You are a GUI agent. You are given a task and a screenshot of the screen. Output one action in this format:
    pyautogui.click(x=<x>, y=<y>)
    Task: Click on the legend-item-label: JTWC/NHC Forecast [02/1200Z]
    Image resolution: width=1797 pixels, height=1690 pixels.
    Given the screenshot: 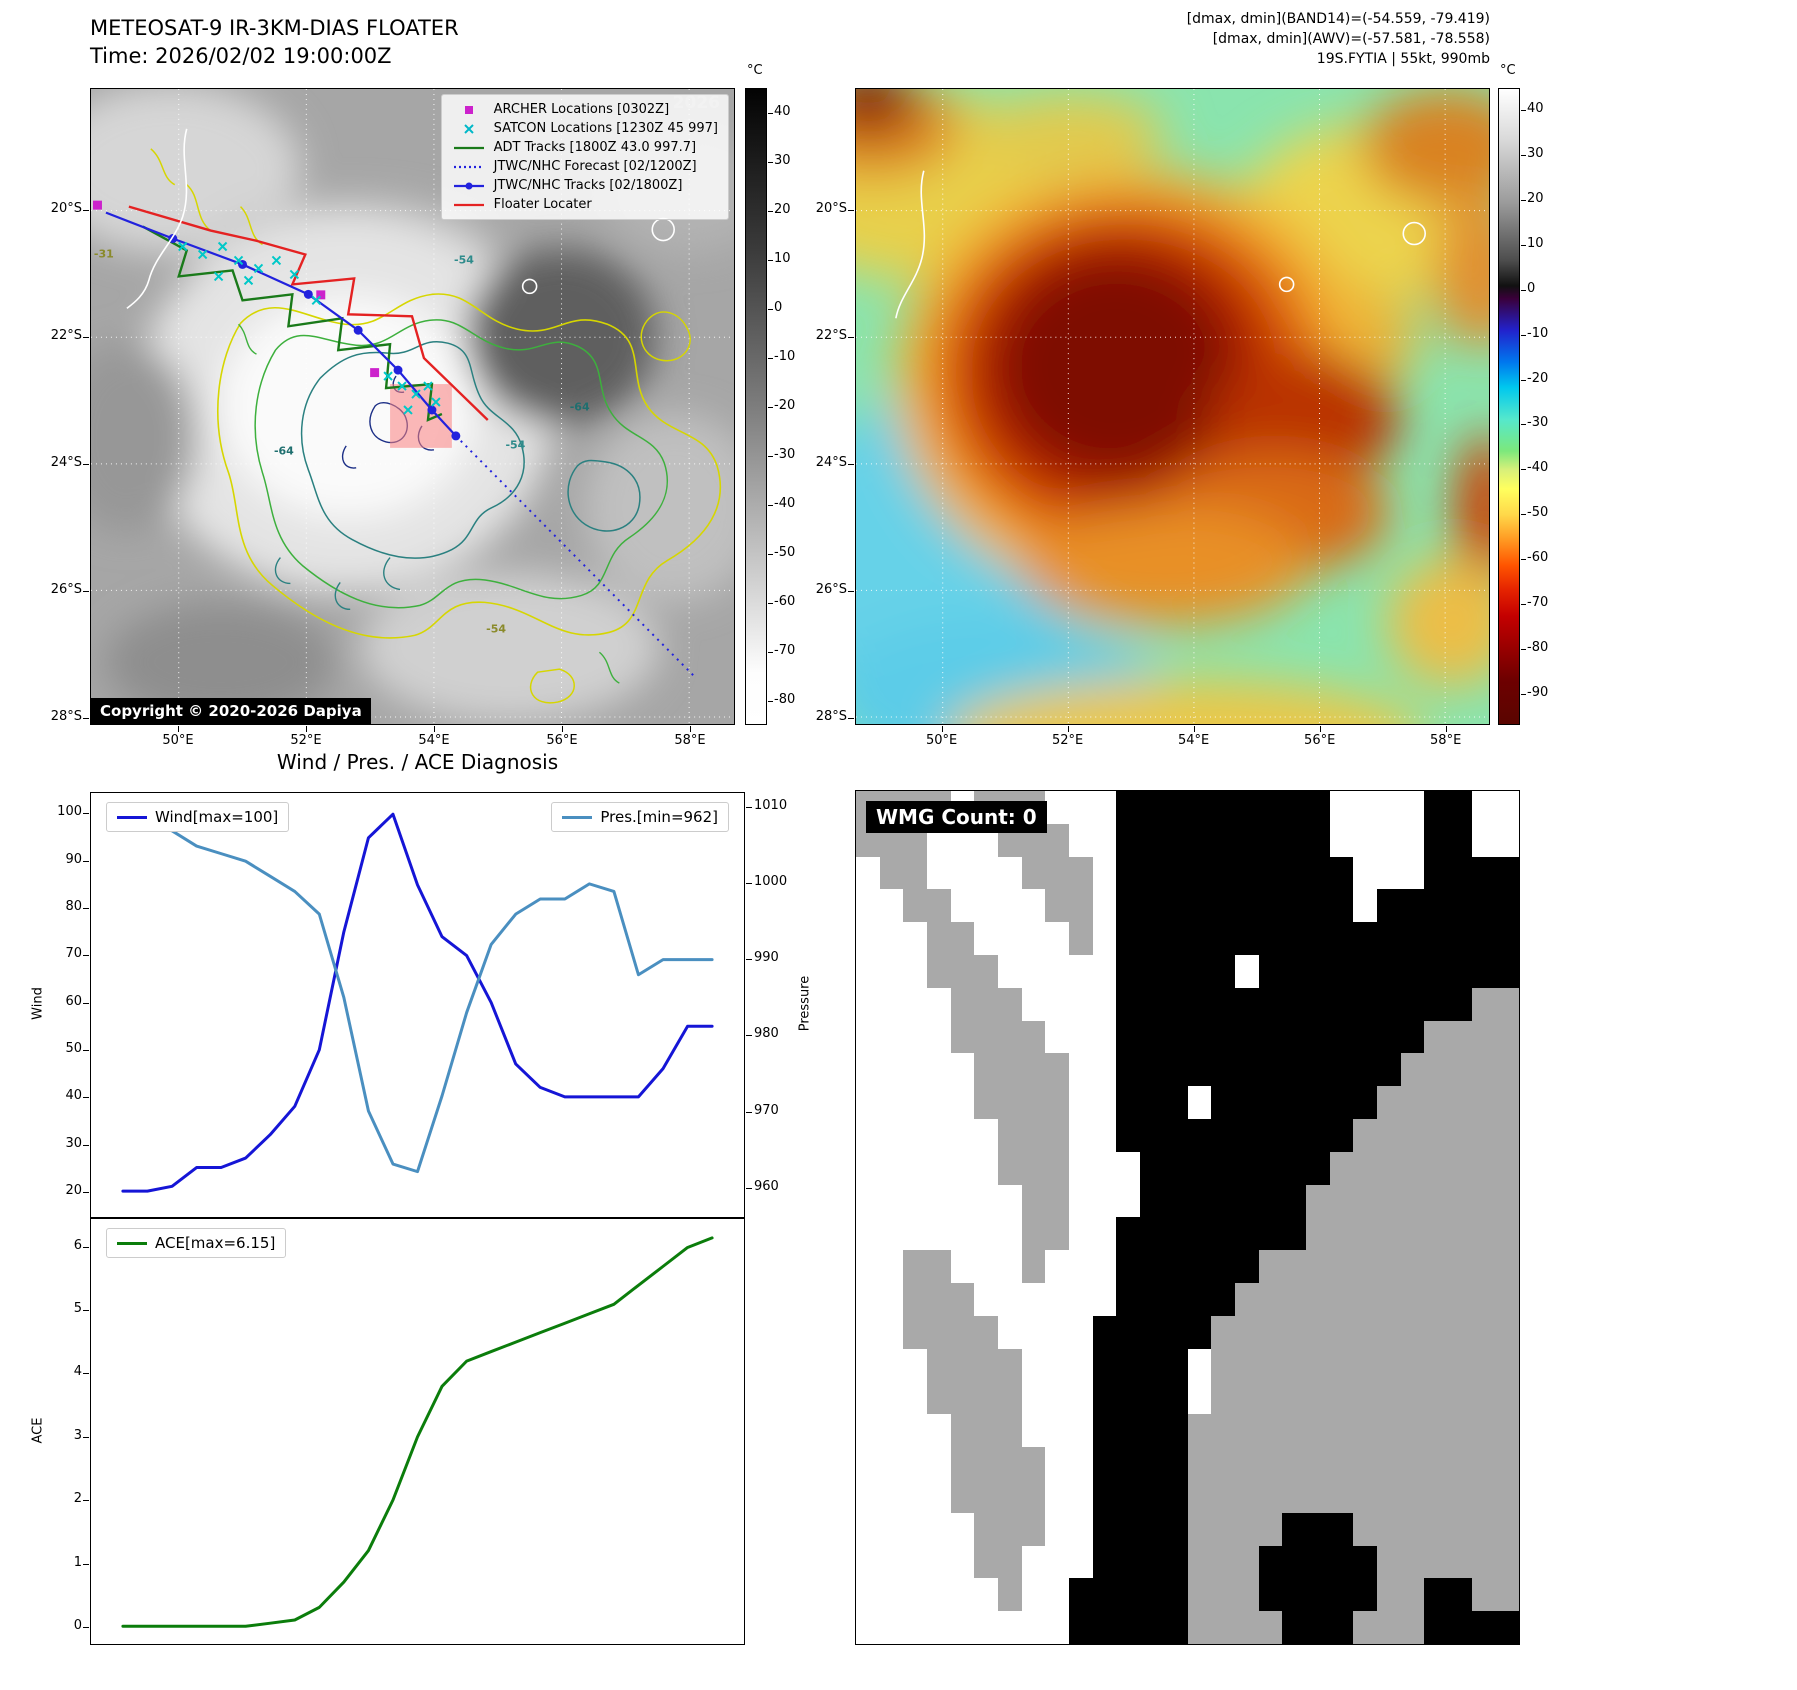 What is the action you would take?
    pyautogui.click(x=595, y=166)
    